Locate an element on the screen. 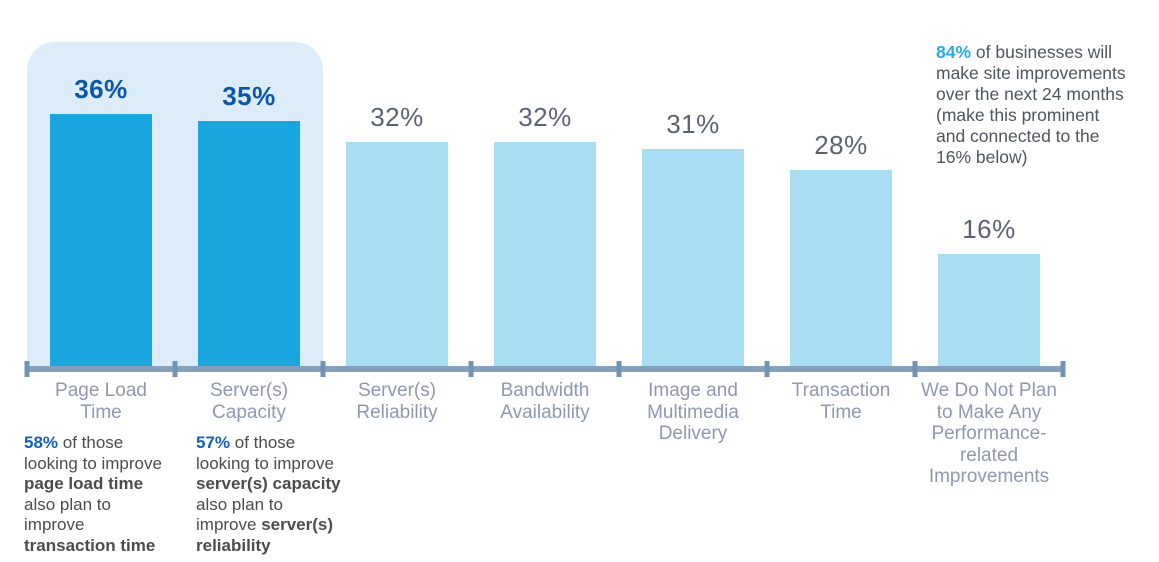 This screenshot has height=562, width=1159. value-label: 36% is located at coordinates (101, 89).